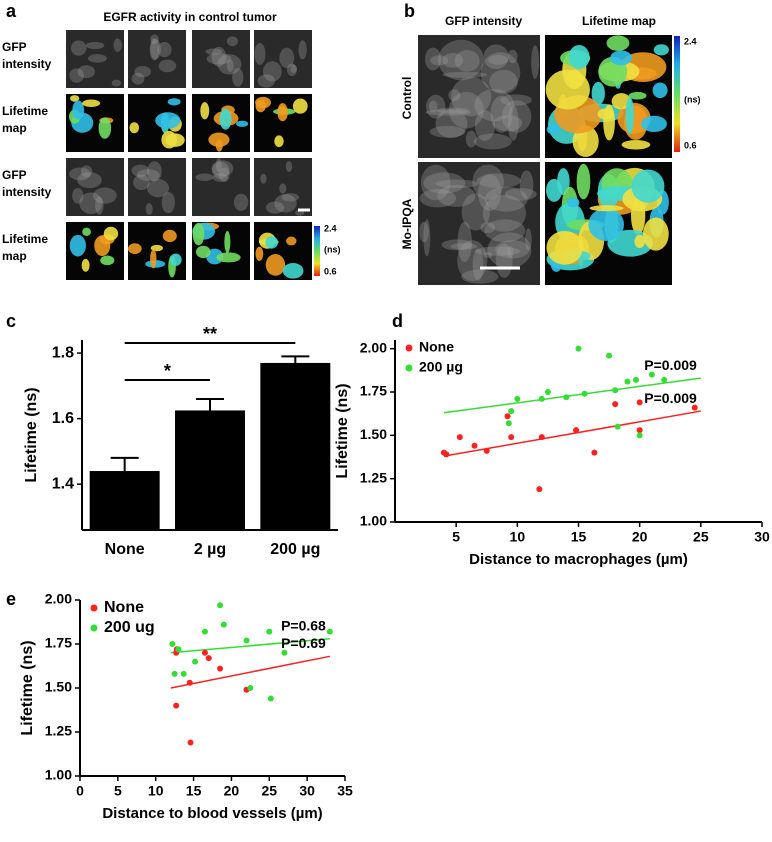  What do you see at coordinates (25, 111) in the screenshot?
I see `row-label: Lifetime` at bounding box center [25, 111].